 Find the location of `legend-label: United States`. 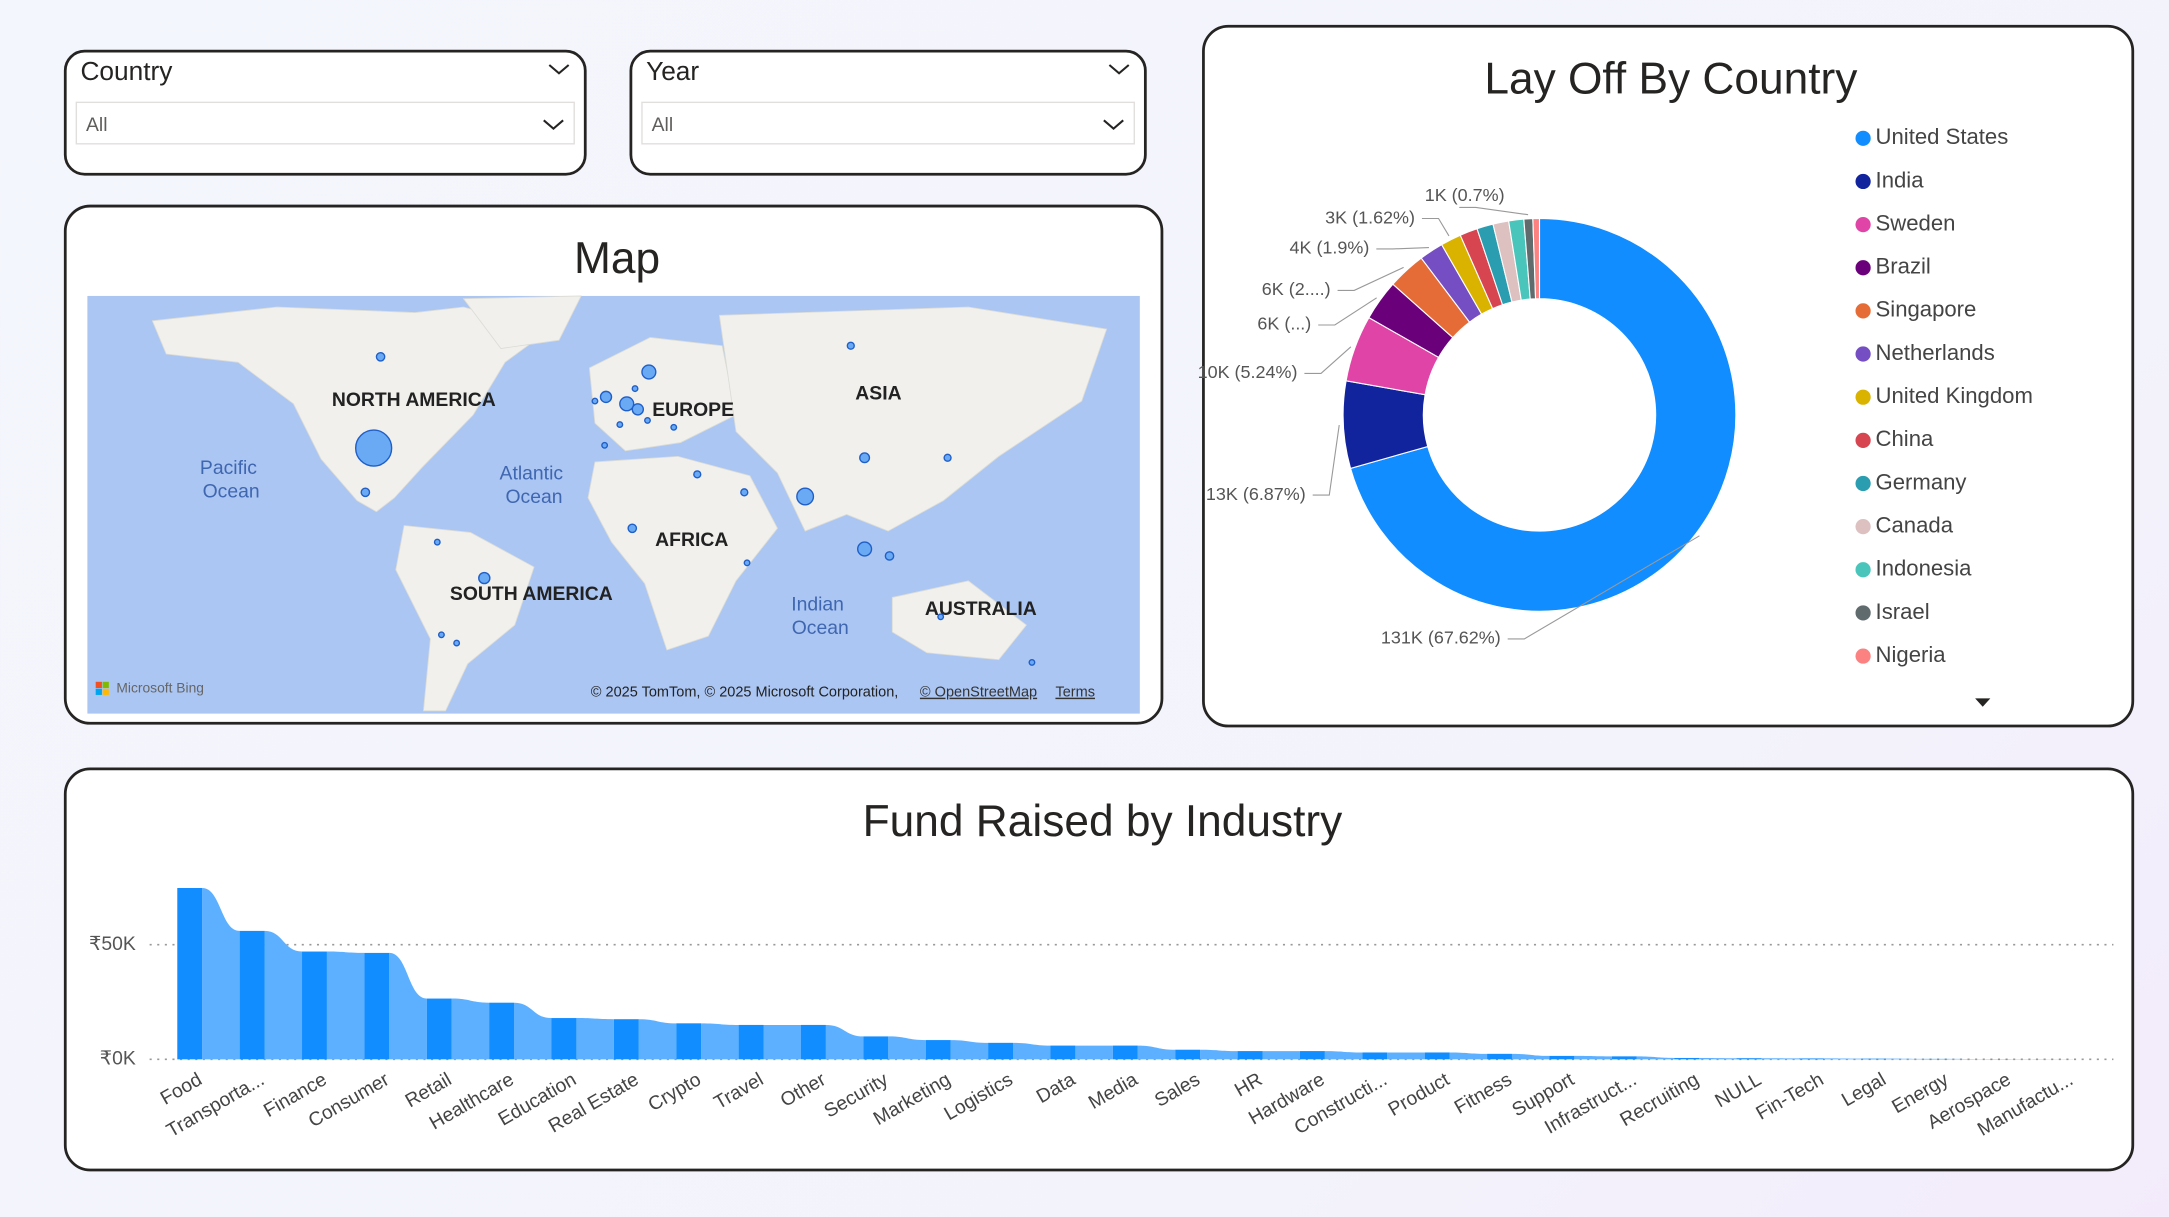

legend-label: United States is located at coordinates (1942, 136).